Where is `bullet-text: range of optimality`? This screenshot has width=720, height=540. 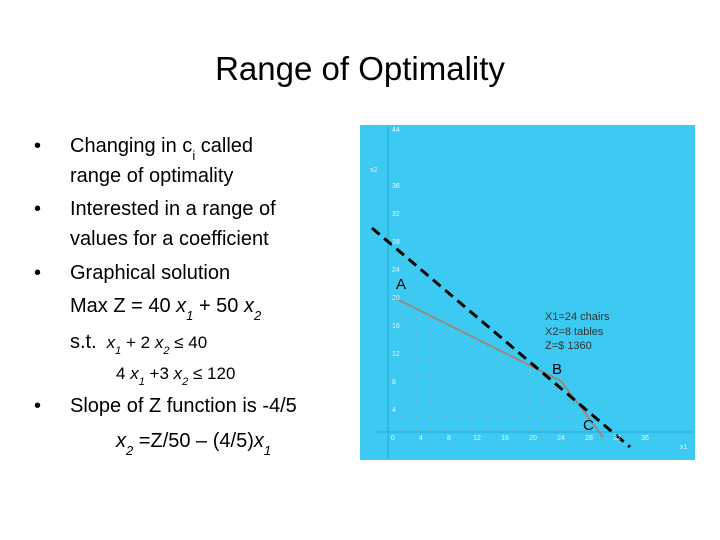
bullet-text: range of optimality is located at coordinates (151, 176).